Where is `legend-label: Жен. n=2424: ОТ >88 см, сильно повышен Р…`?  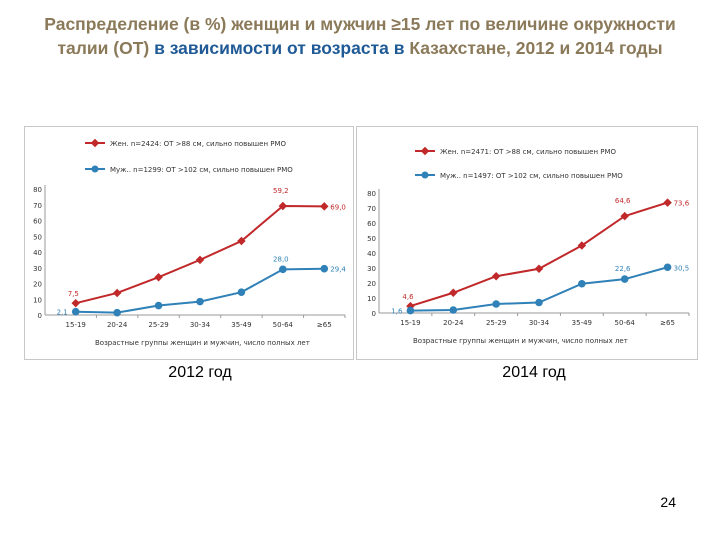
legend-label: Жен. n=2424: ОТ >88 см, сильно повышен Р… is located at coordinates (198, 144).